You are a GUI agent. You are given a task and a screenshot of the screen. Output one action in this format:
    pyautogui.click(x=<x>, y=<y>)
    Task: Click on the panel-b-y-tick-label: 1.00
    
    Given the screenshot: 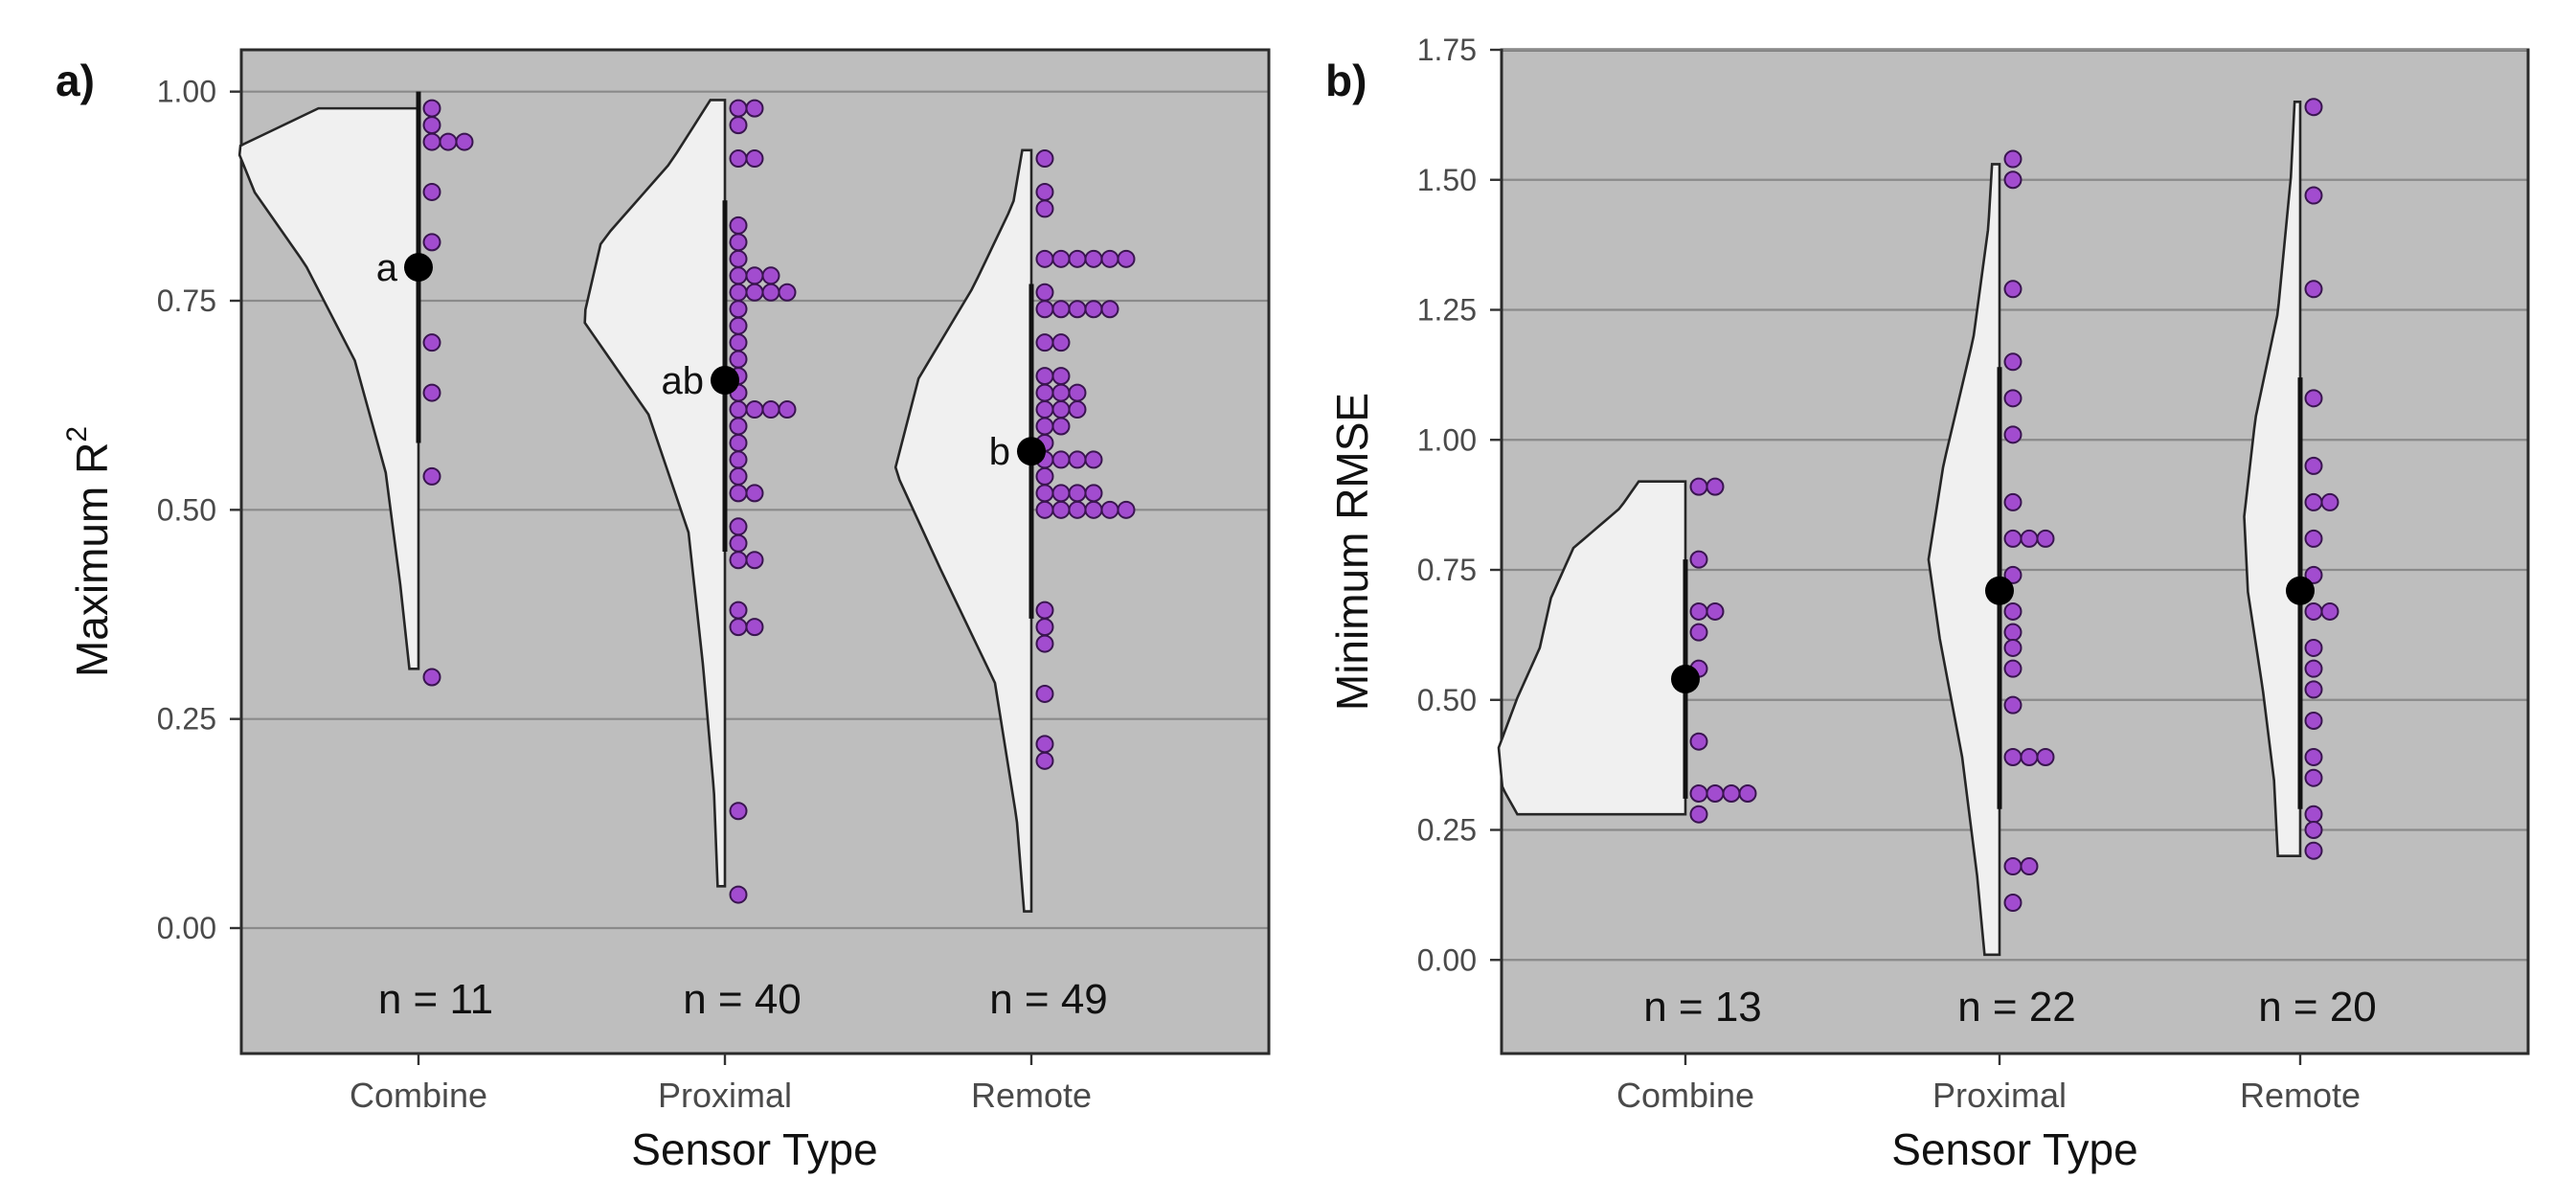 What is the action you would take?
    pyautogui.click(x=1447, y=439)
    